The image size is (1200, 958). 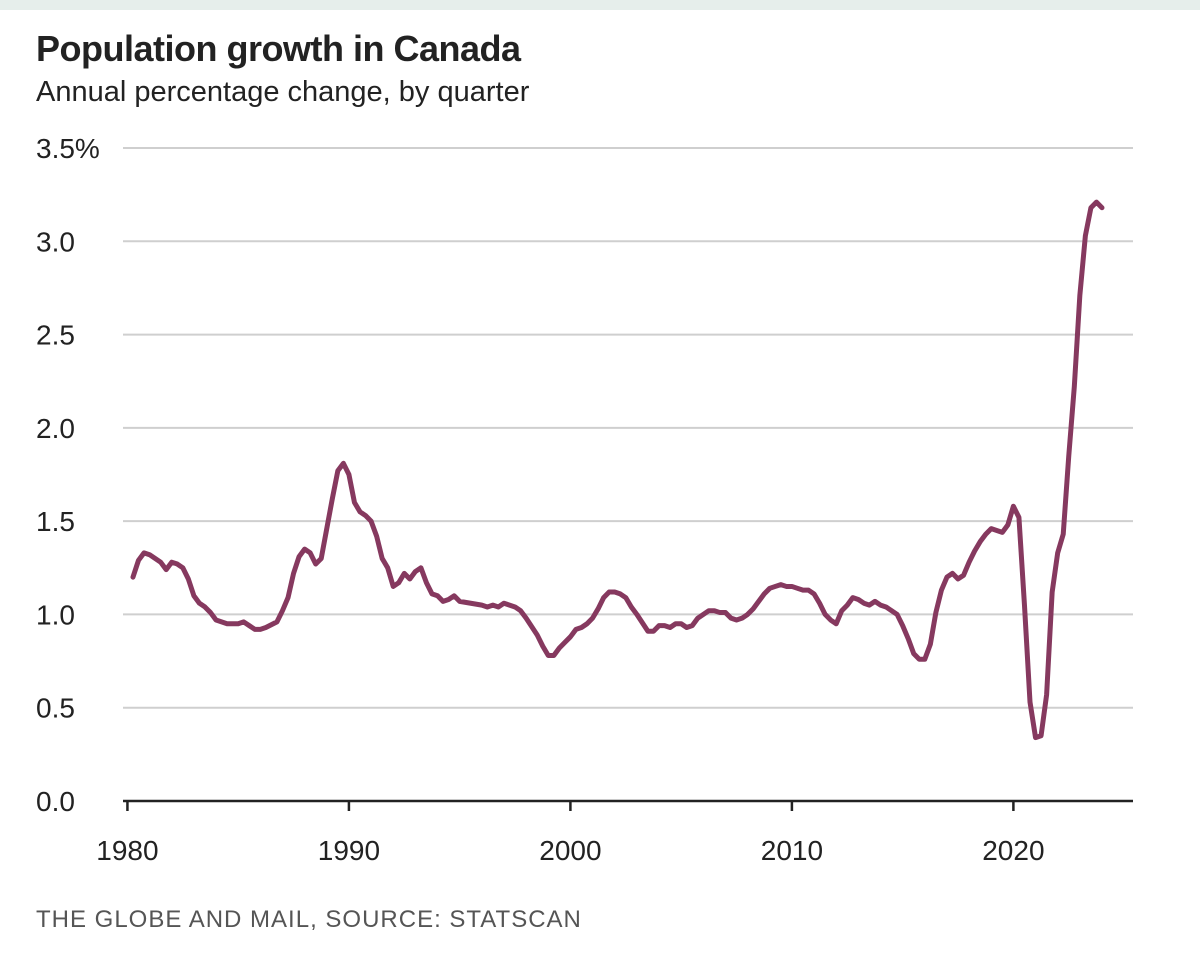 I want to click on y-axis-tick-labels: 0.0 0.5 1.0 1.5 2.0 2.5 3.0 3.5%, so click(x=68, y=475).